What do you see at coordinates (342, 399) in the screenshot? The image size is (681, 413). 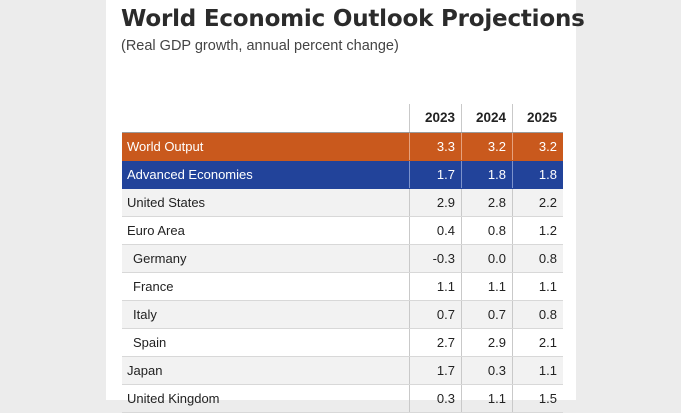 I see `table-row-united-kingdom: United Kingdom 0.3 1.1 1.5` at bounding box center [342, 399].